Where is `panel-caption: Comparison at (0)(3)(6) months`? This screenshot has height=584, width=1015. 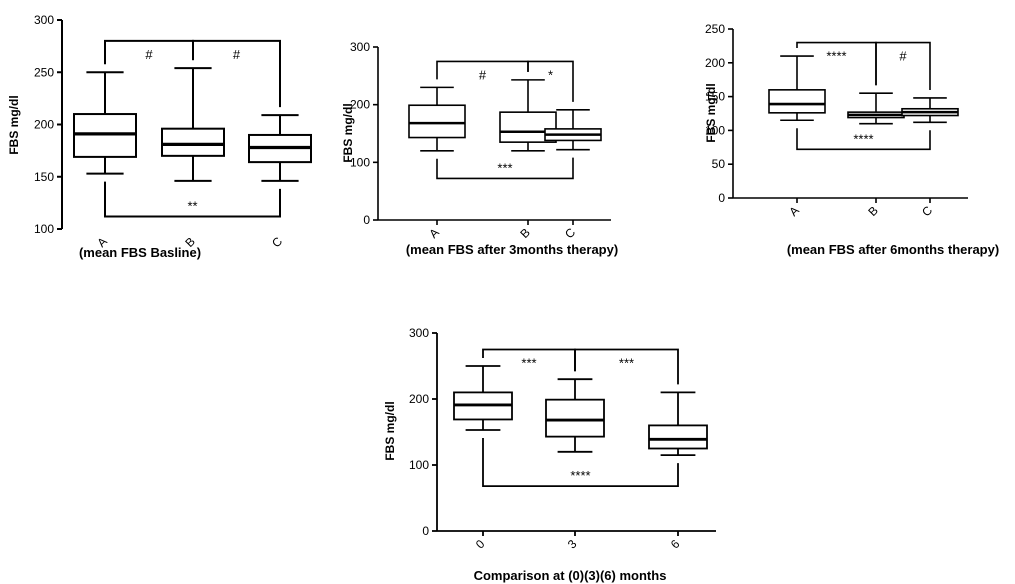
panel-caption: Comparison at (0)(3)(6) months is located at coordinates (570, 575).